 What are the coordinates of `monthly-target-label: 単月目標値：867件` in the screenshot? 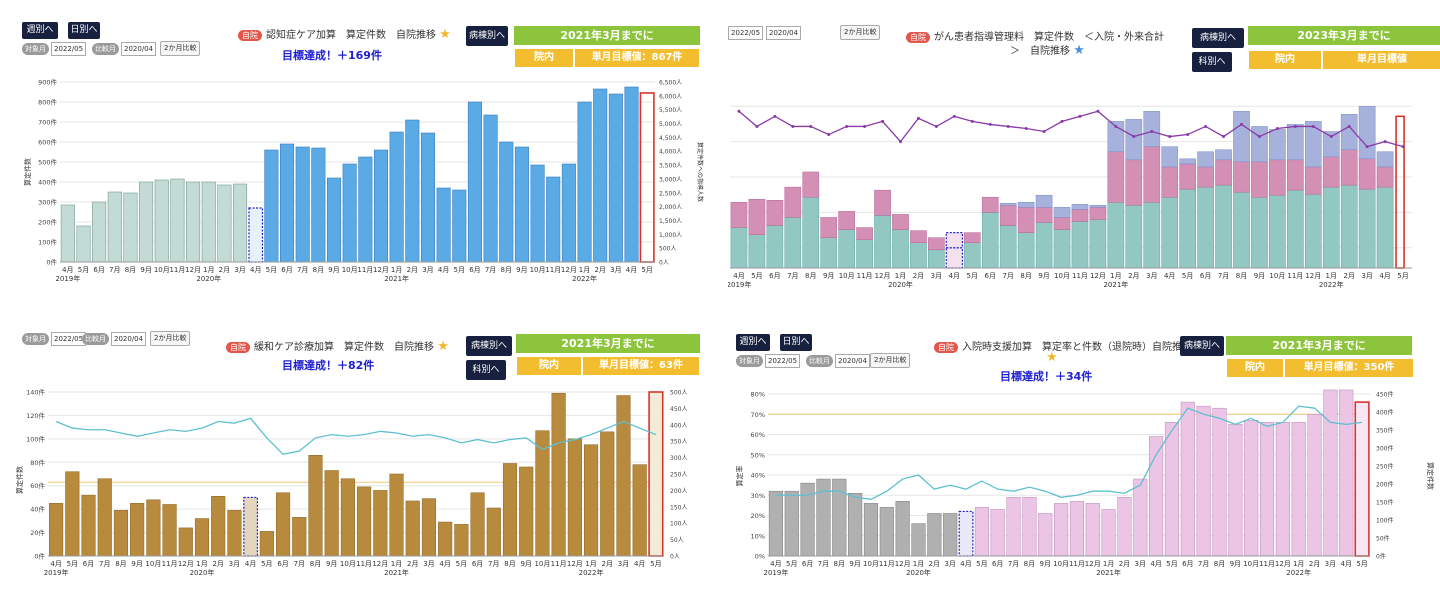 It's located at (637, 58).